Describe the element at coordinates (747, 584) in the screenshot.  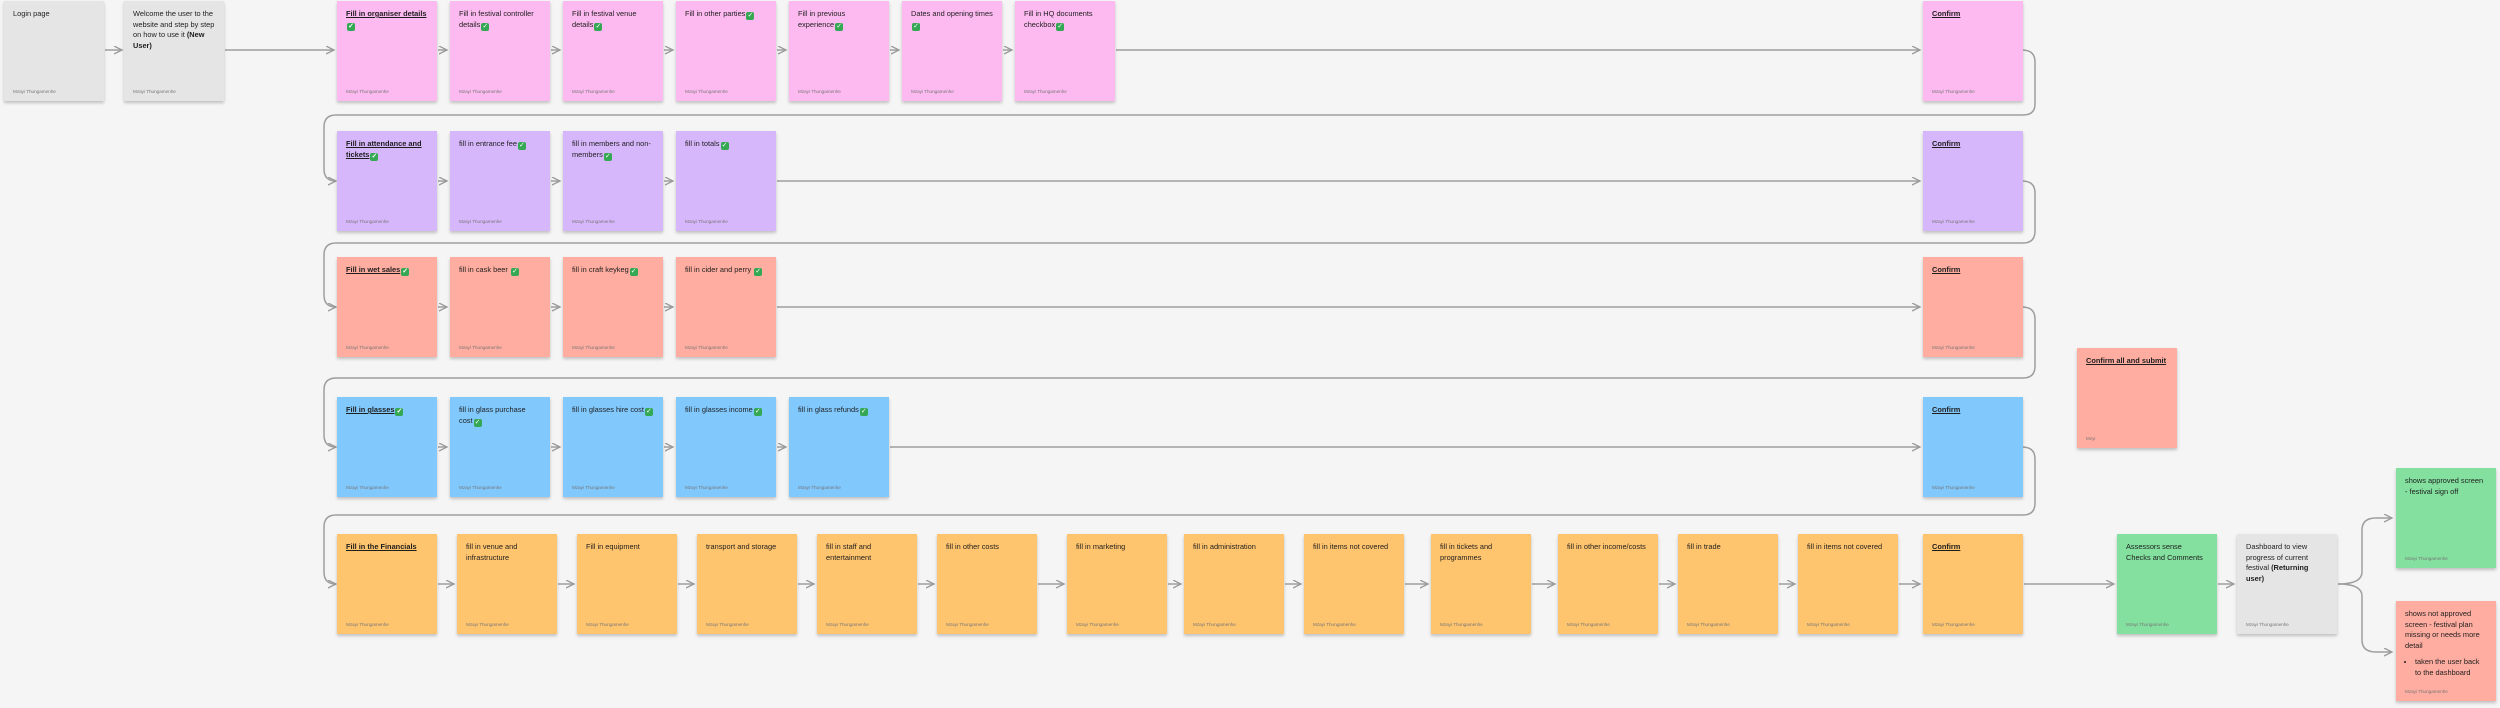
I see `sticky-note: transport and storage Mzayi Thungamenhe` at that location.